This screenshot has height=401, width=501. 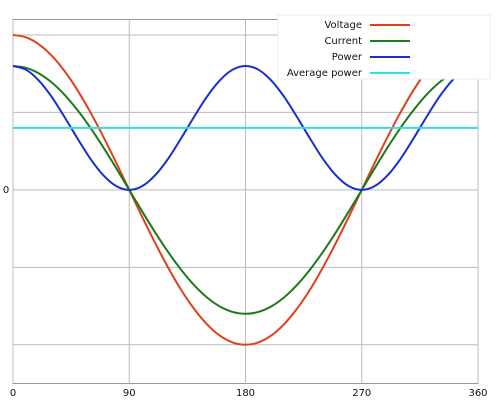 I want to click on legend-label: Current, so click(x=343, y=41).